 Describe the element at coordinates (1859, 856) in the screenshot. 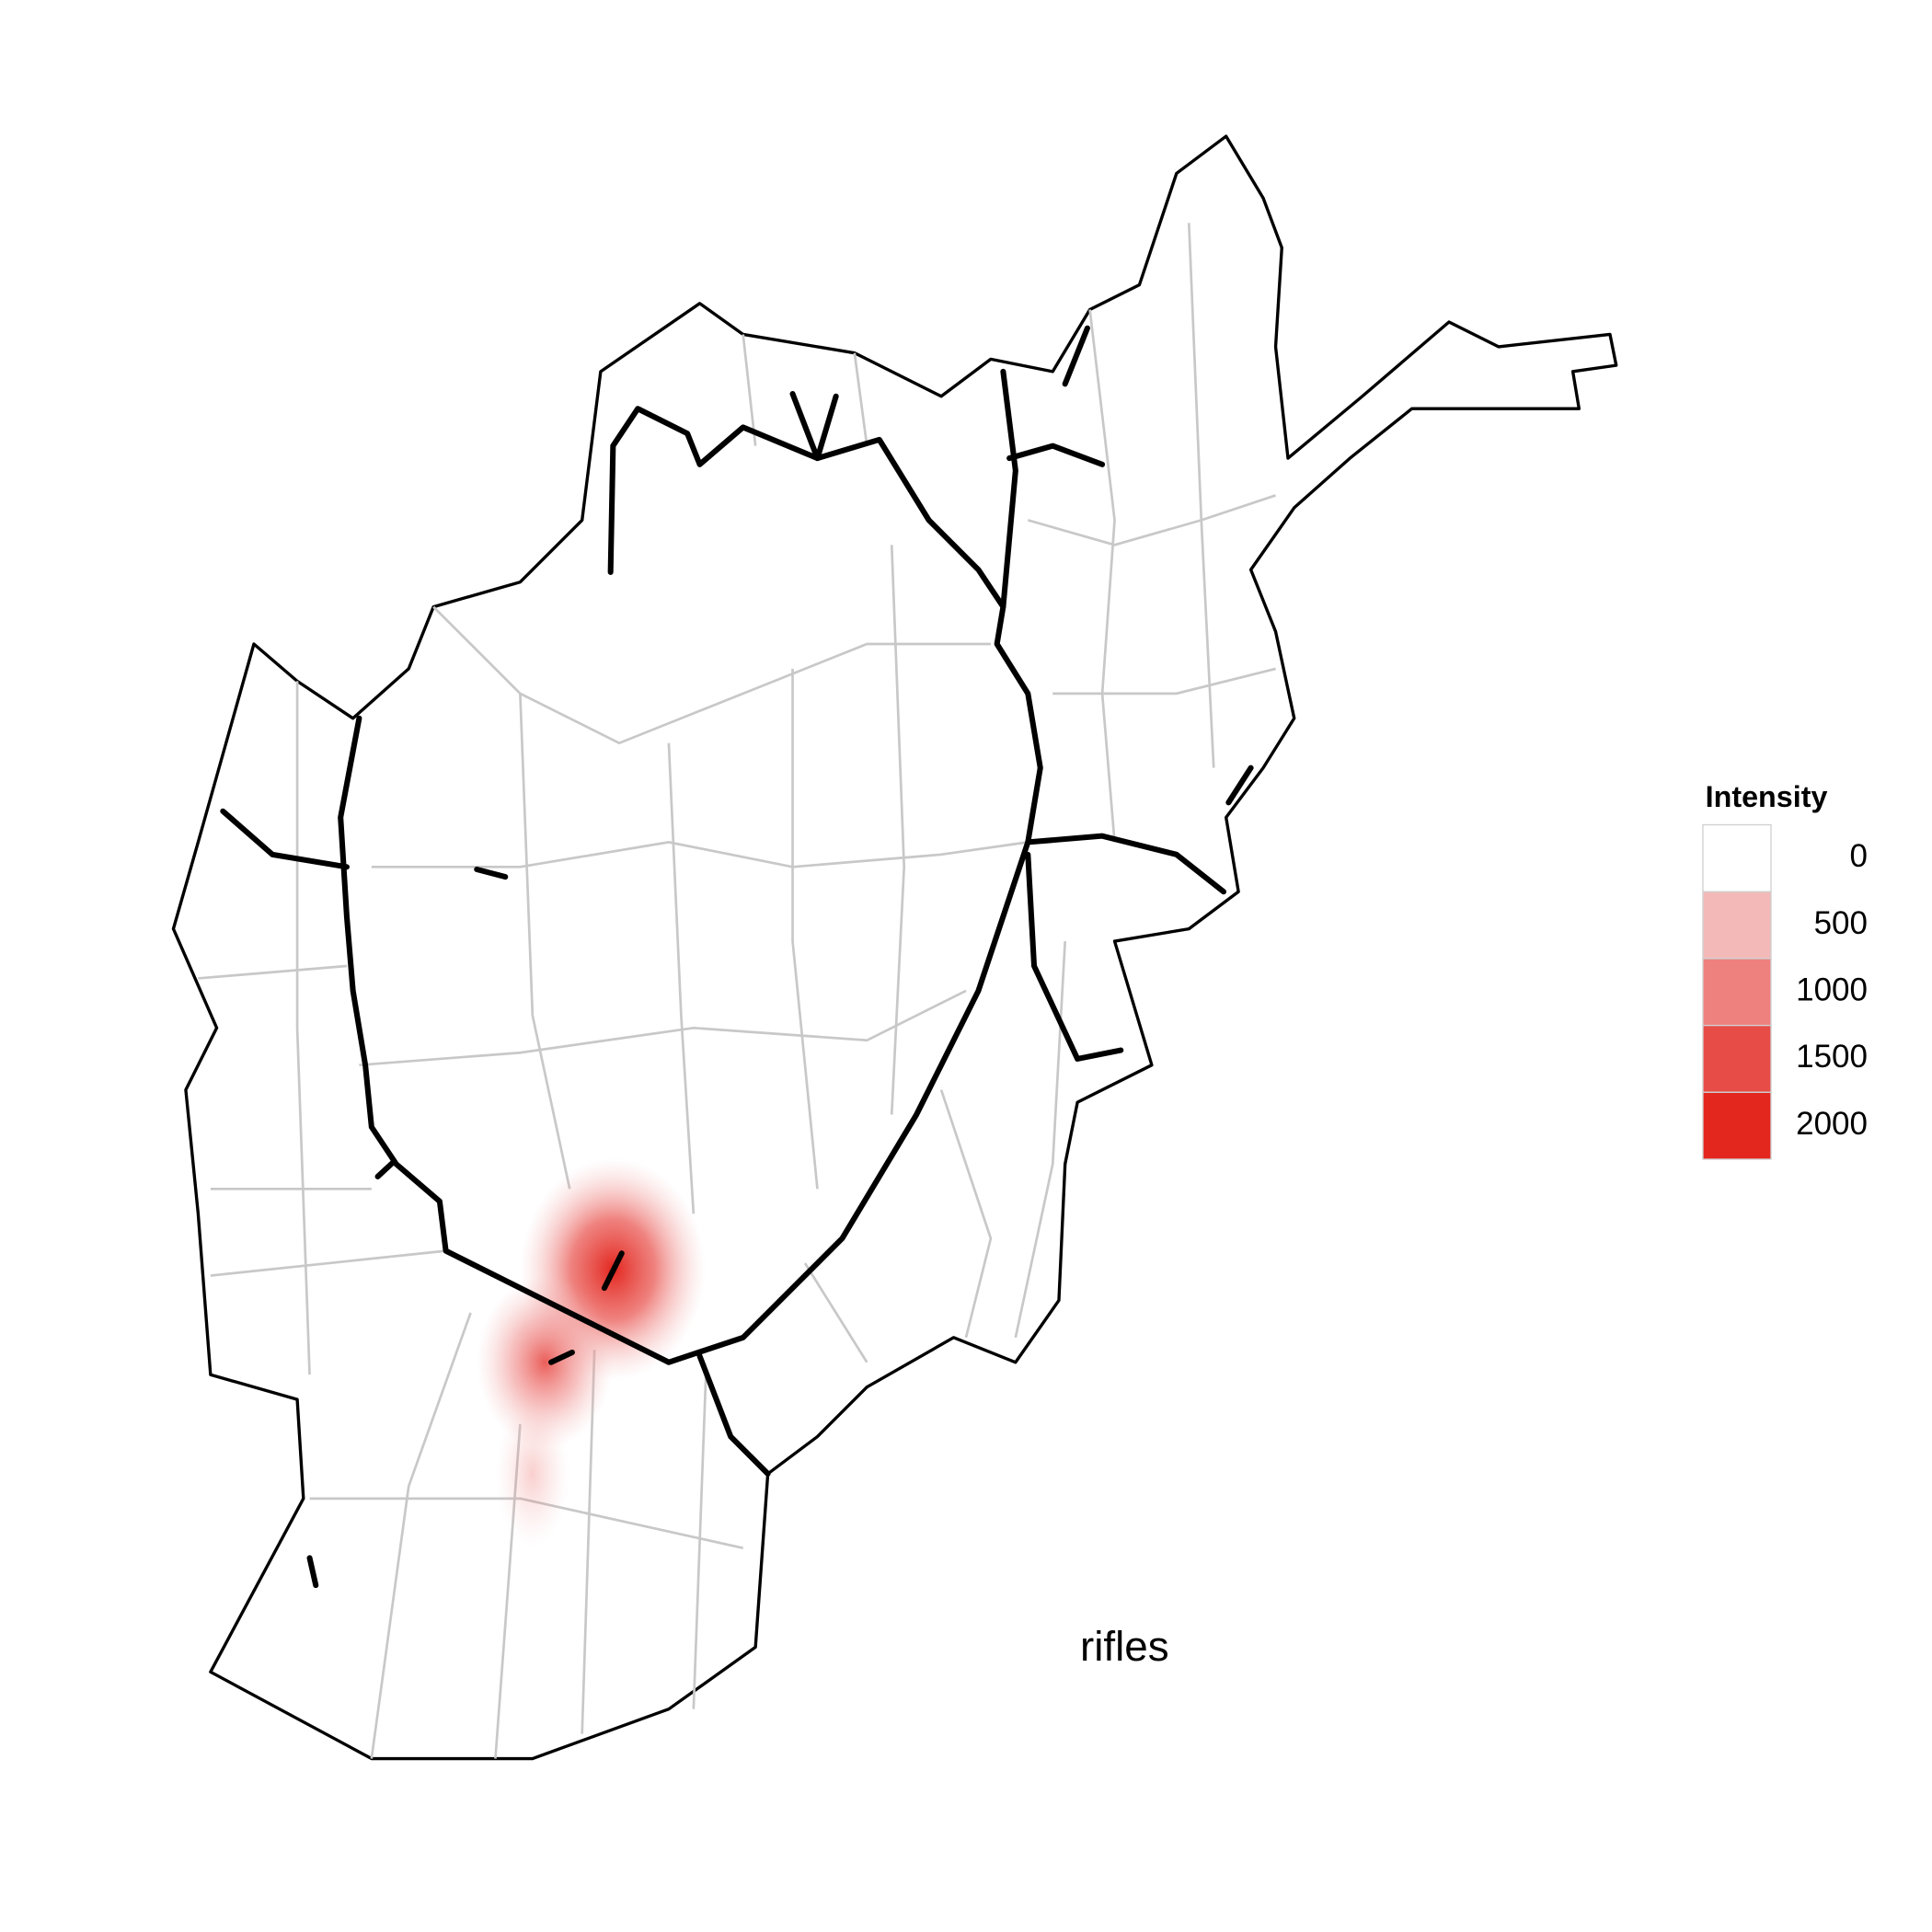

I see `legend-label: 0` at that location.